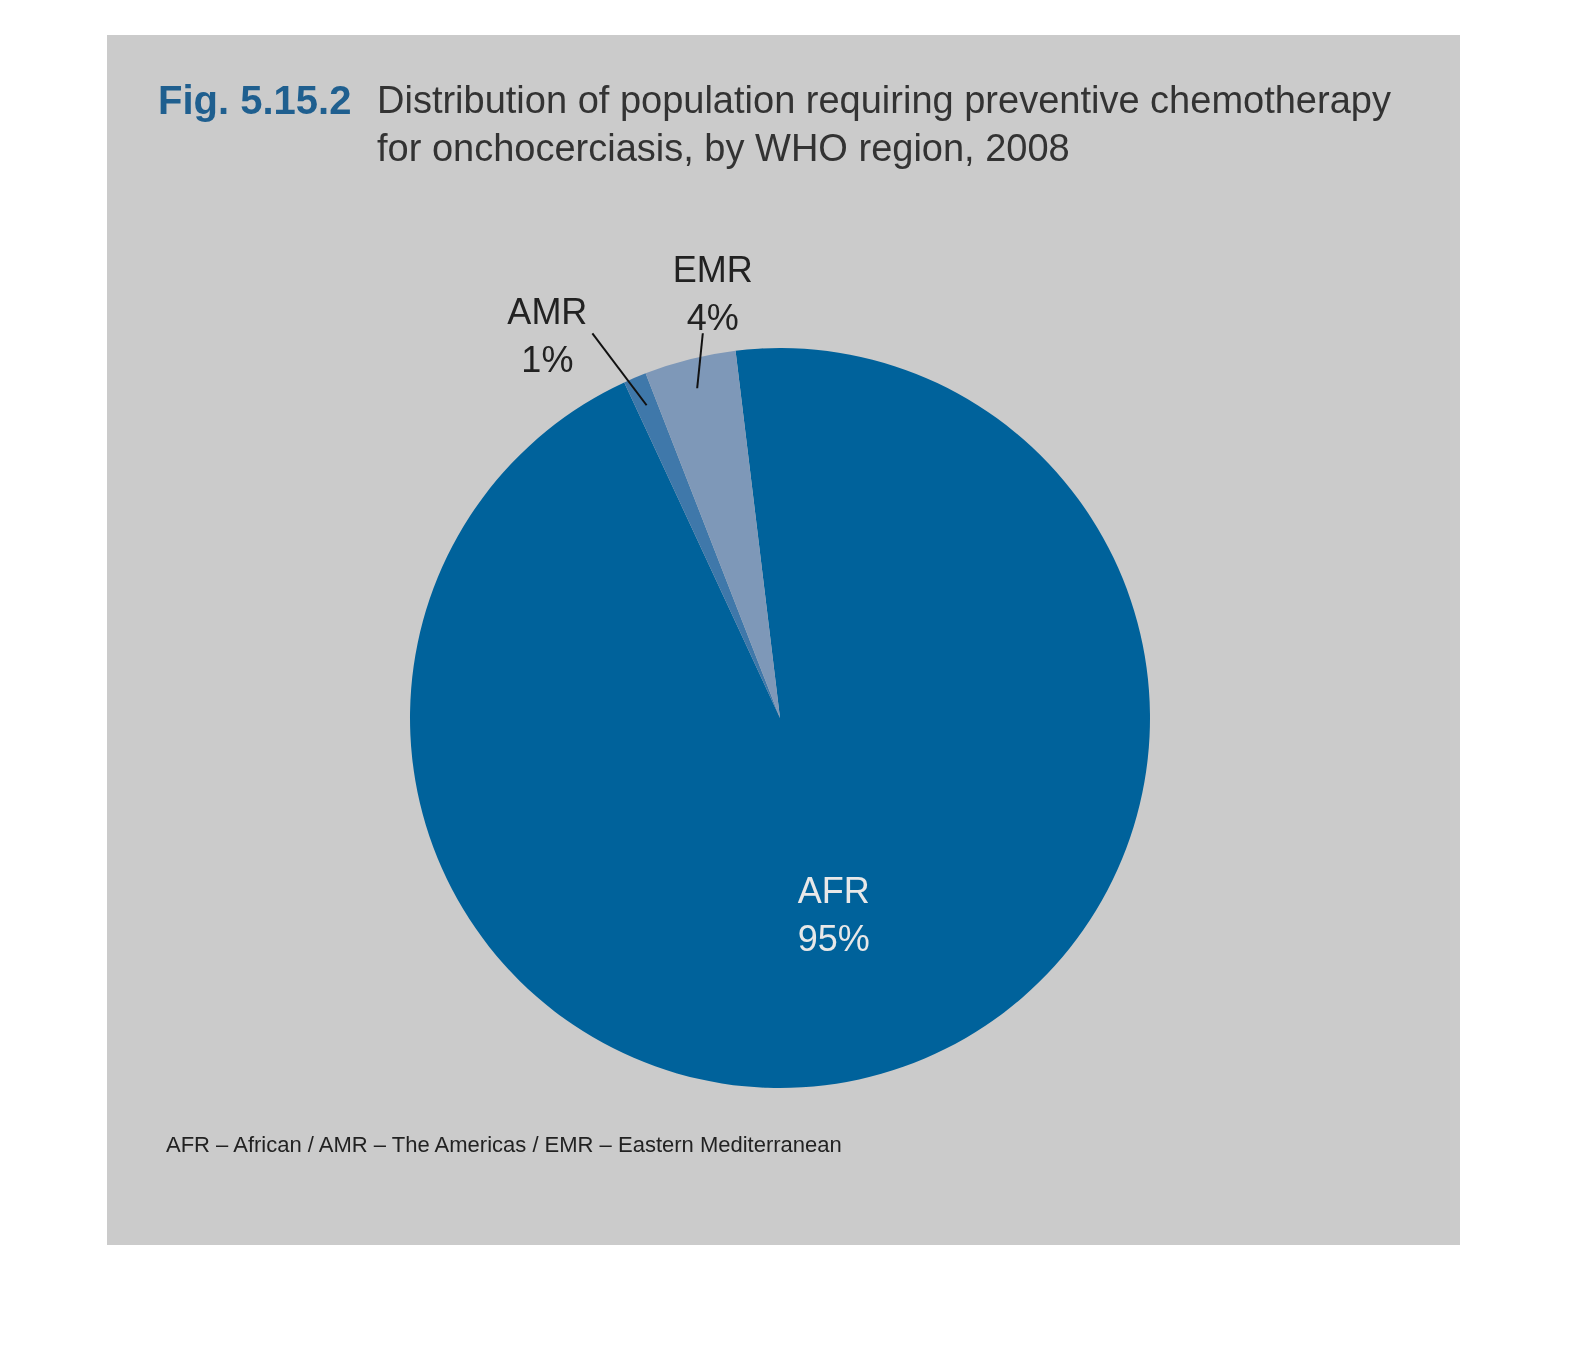 The width and height of the screenshot is (1582, 1350). What do you see at coordinates (547, 312) in the screenshot?
I see `slice-label: AMR` at bounding box center [547, 312].